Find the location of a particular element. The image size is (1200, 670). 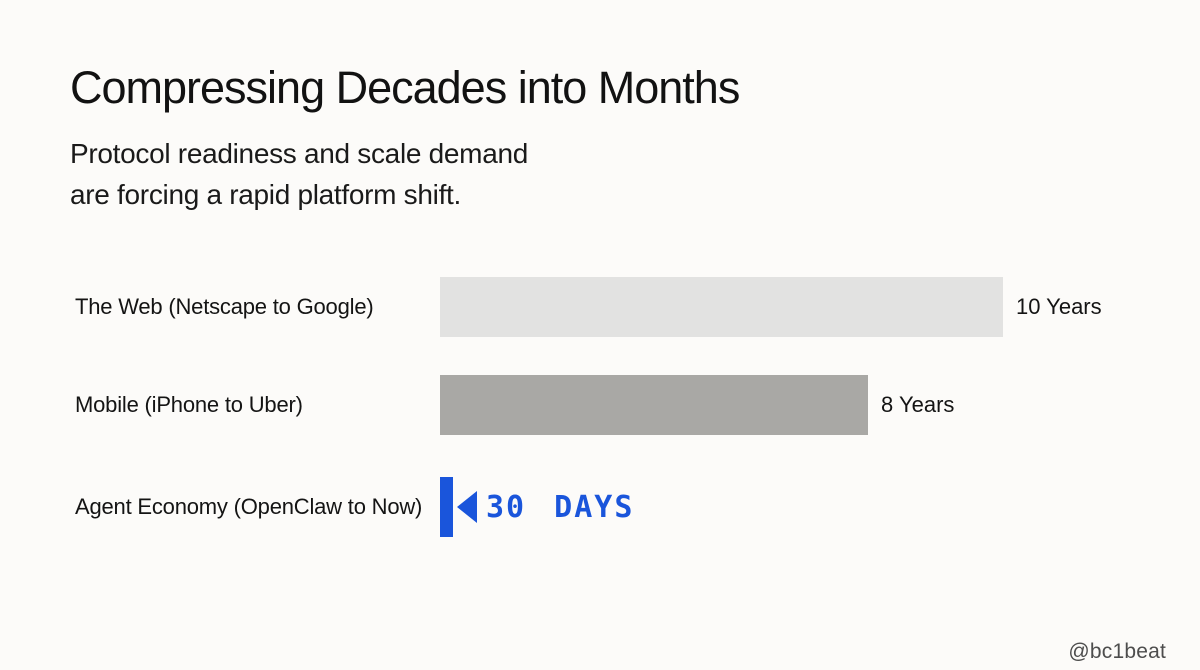

category-label-mobile: Mobile (iPhone to Uber) is located at coordinates (189, 404).